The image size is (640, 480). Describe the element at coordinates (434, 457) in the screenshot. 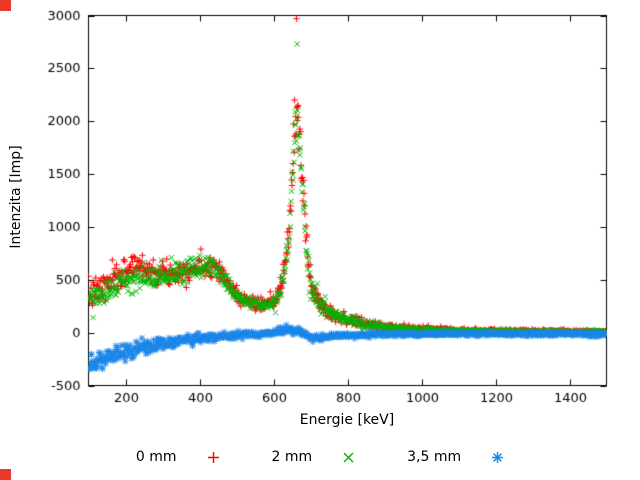

I see `legend-label-3-5mm: 3,5 mm` at that location.